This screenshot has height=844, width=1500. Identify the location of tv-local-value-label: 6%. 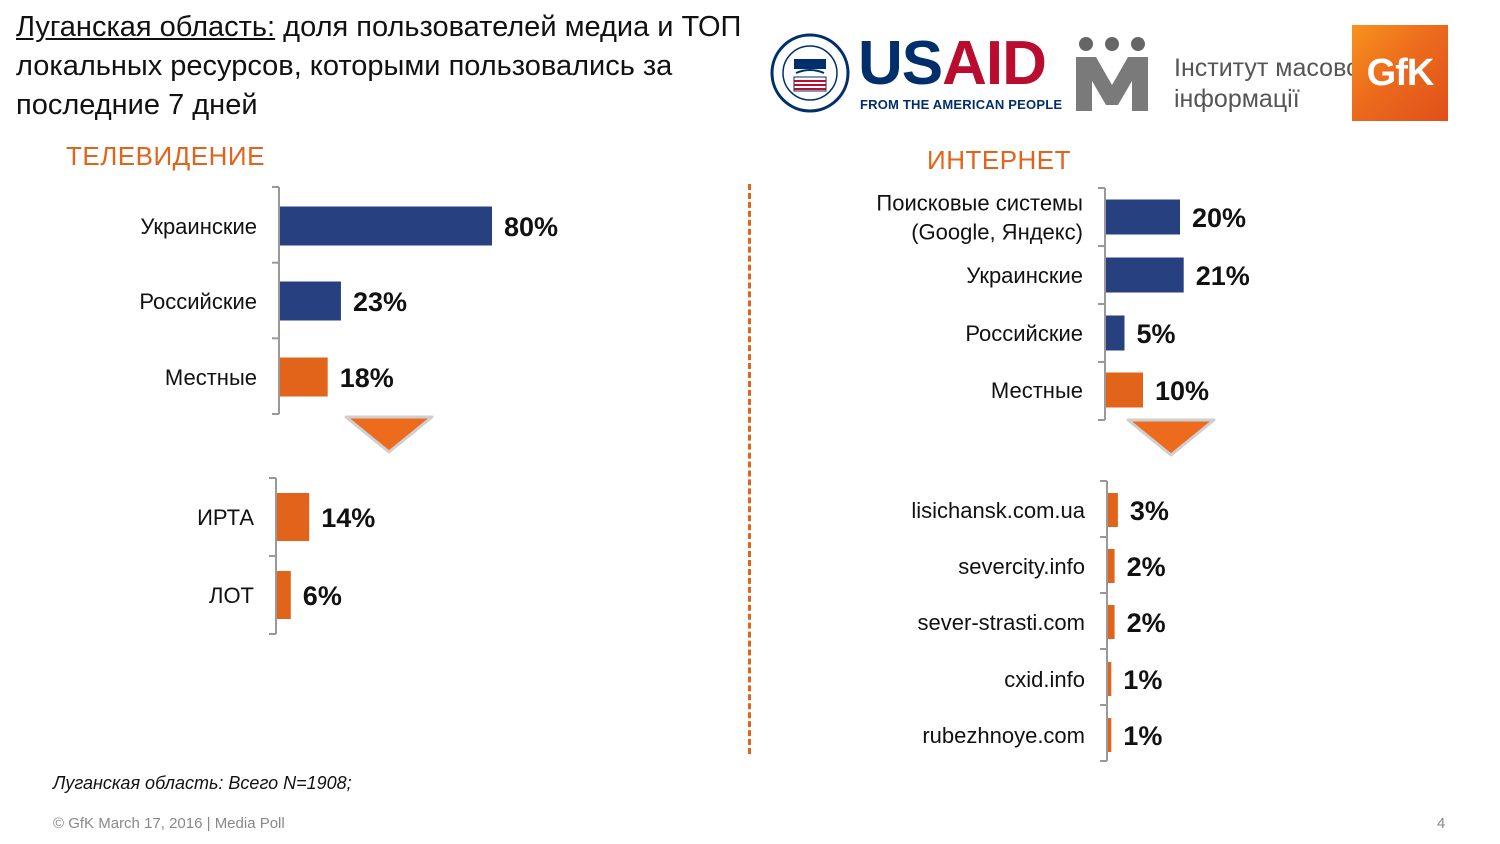
(322, 596).